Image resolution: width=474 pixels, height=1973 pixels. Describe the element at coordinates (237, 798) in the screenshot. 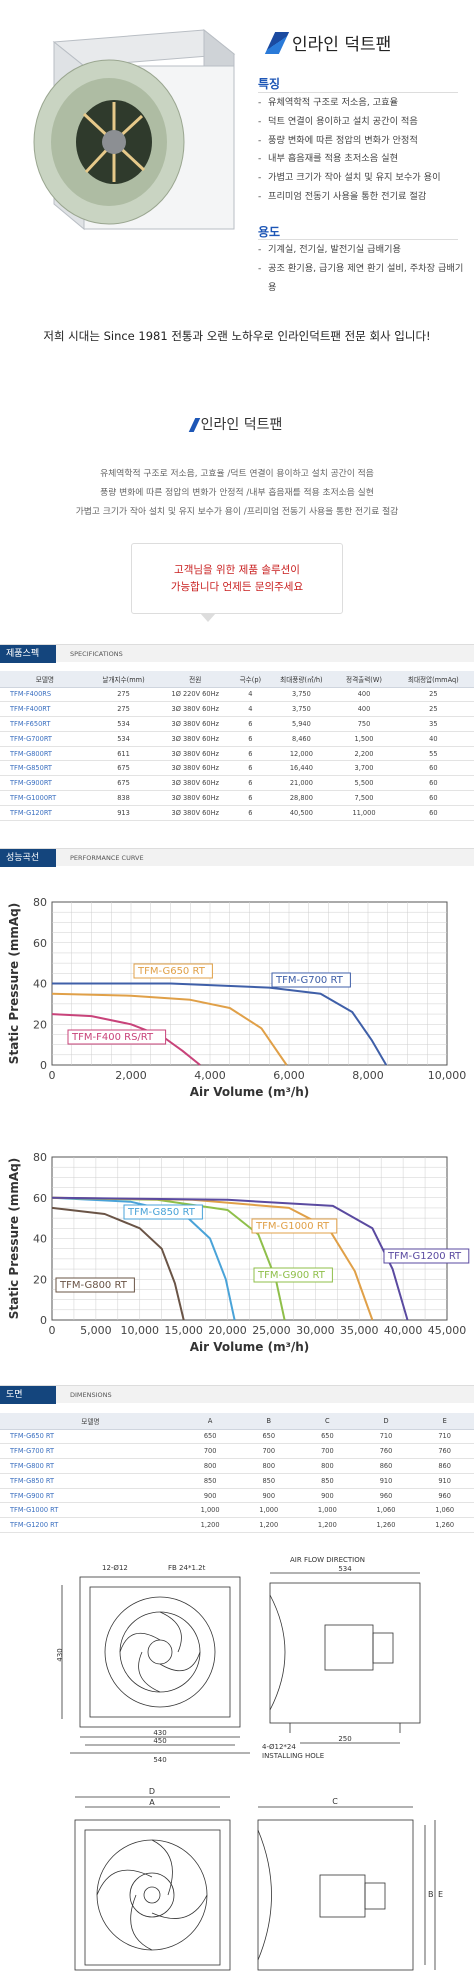

I see `table-row: TFM-G1000RT 838 3Ø 380V 60Hz 6 28,800 7,500 60` at that location.